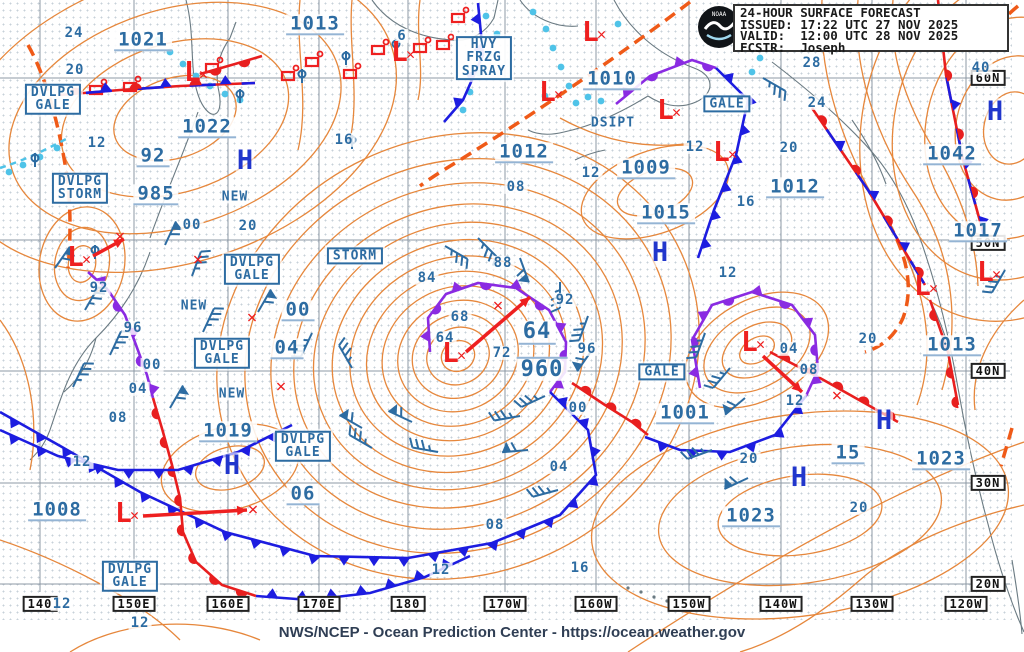  What do you see at coordinates (952, 345) in the screenshot?
I see `pressure-value-label: 1013` at bounding box center [952, 345].